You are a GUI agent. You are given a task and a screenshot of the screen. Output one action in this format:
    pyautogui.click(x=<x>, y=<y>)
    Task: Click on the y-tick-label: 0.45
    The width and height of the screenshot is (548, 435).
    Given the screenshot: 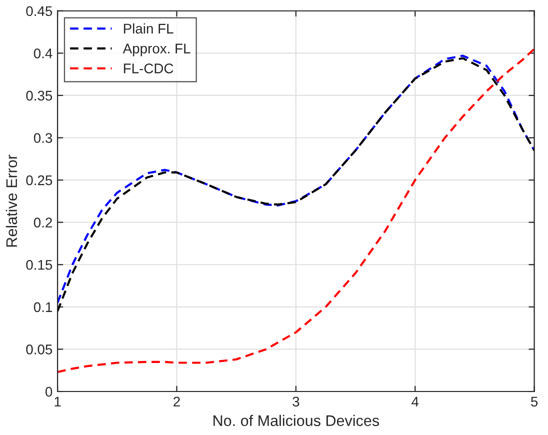 What is the action you would take?
    pyautogui.click(x=39, y=11)
    